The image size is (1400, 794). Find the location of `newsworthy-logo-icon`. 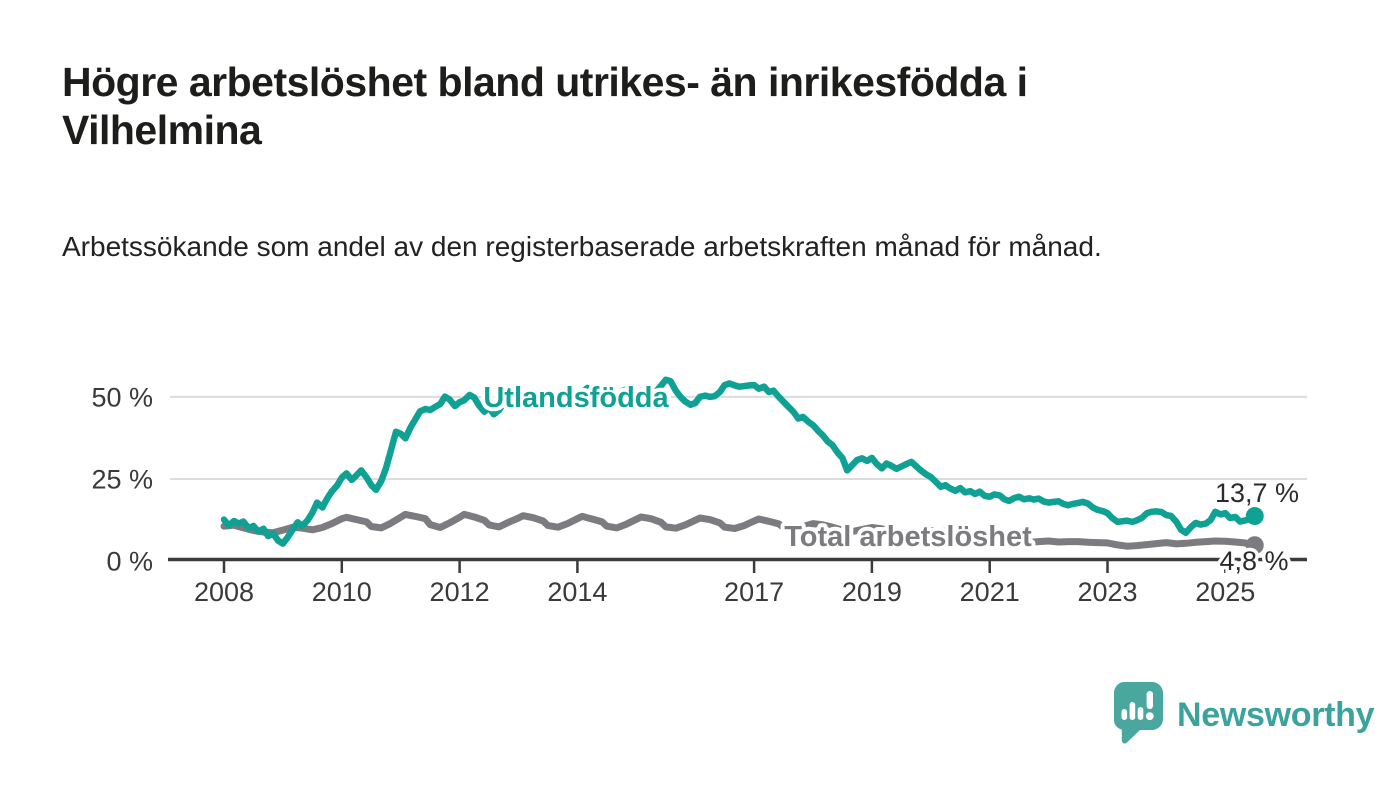

newsworthy-logo-icon is located at coordinates (1138, 715).